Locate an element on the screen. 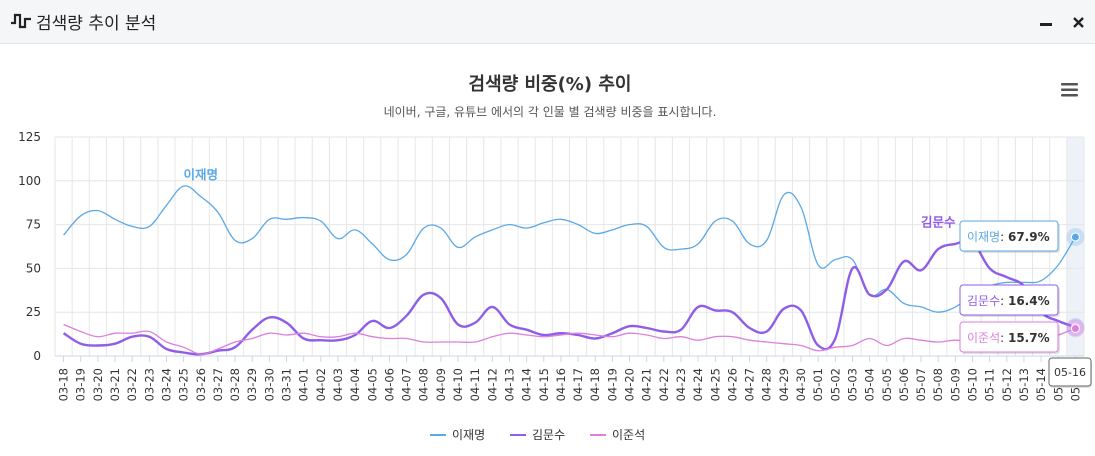 This screenshot has width=1095, height=456. tooltip-text: 이재명: 67.9% is located at coordinates (1008, 237).